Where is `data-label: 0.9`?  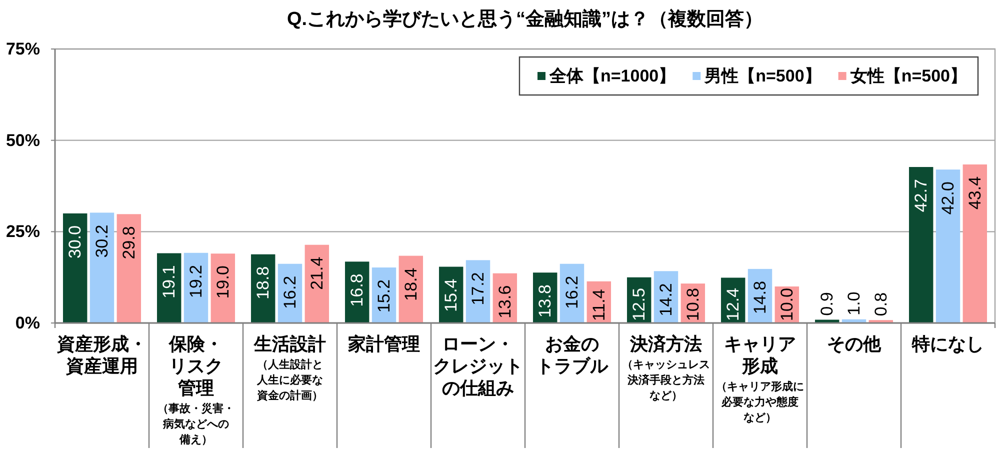
data-label: 0.9 is located at coordinates (827, 304).